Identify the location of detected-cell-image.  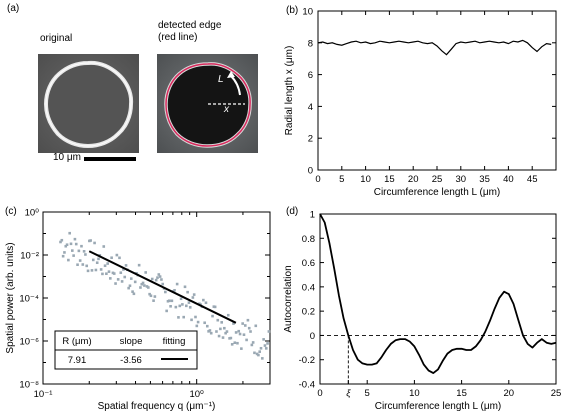
(207, 103).